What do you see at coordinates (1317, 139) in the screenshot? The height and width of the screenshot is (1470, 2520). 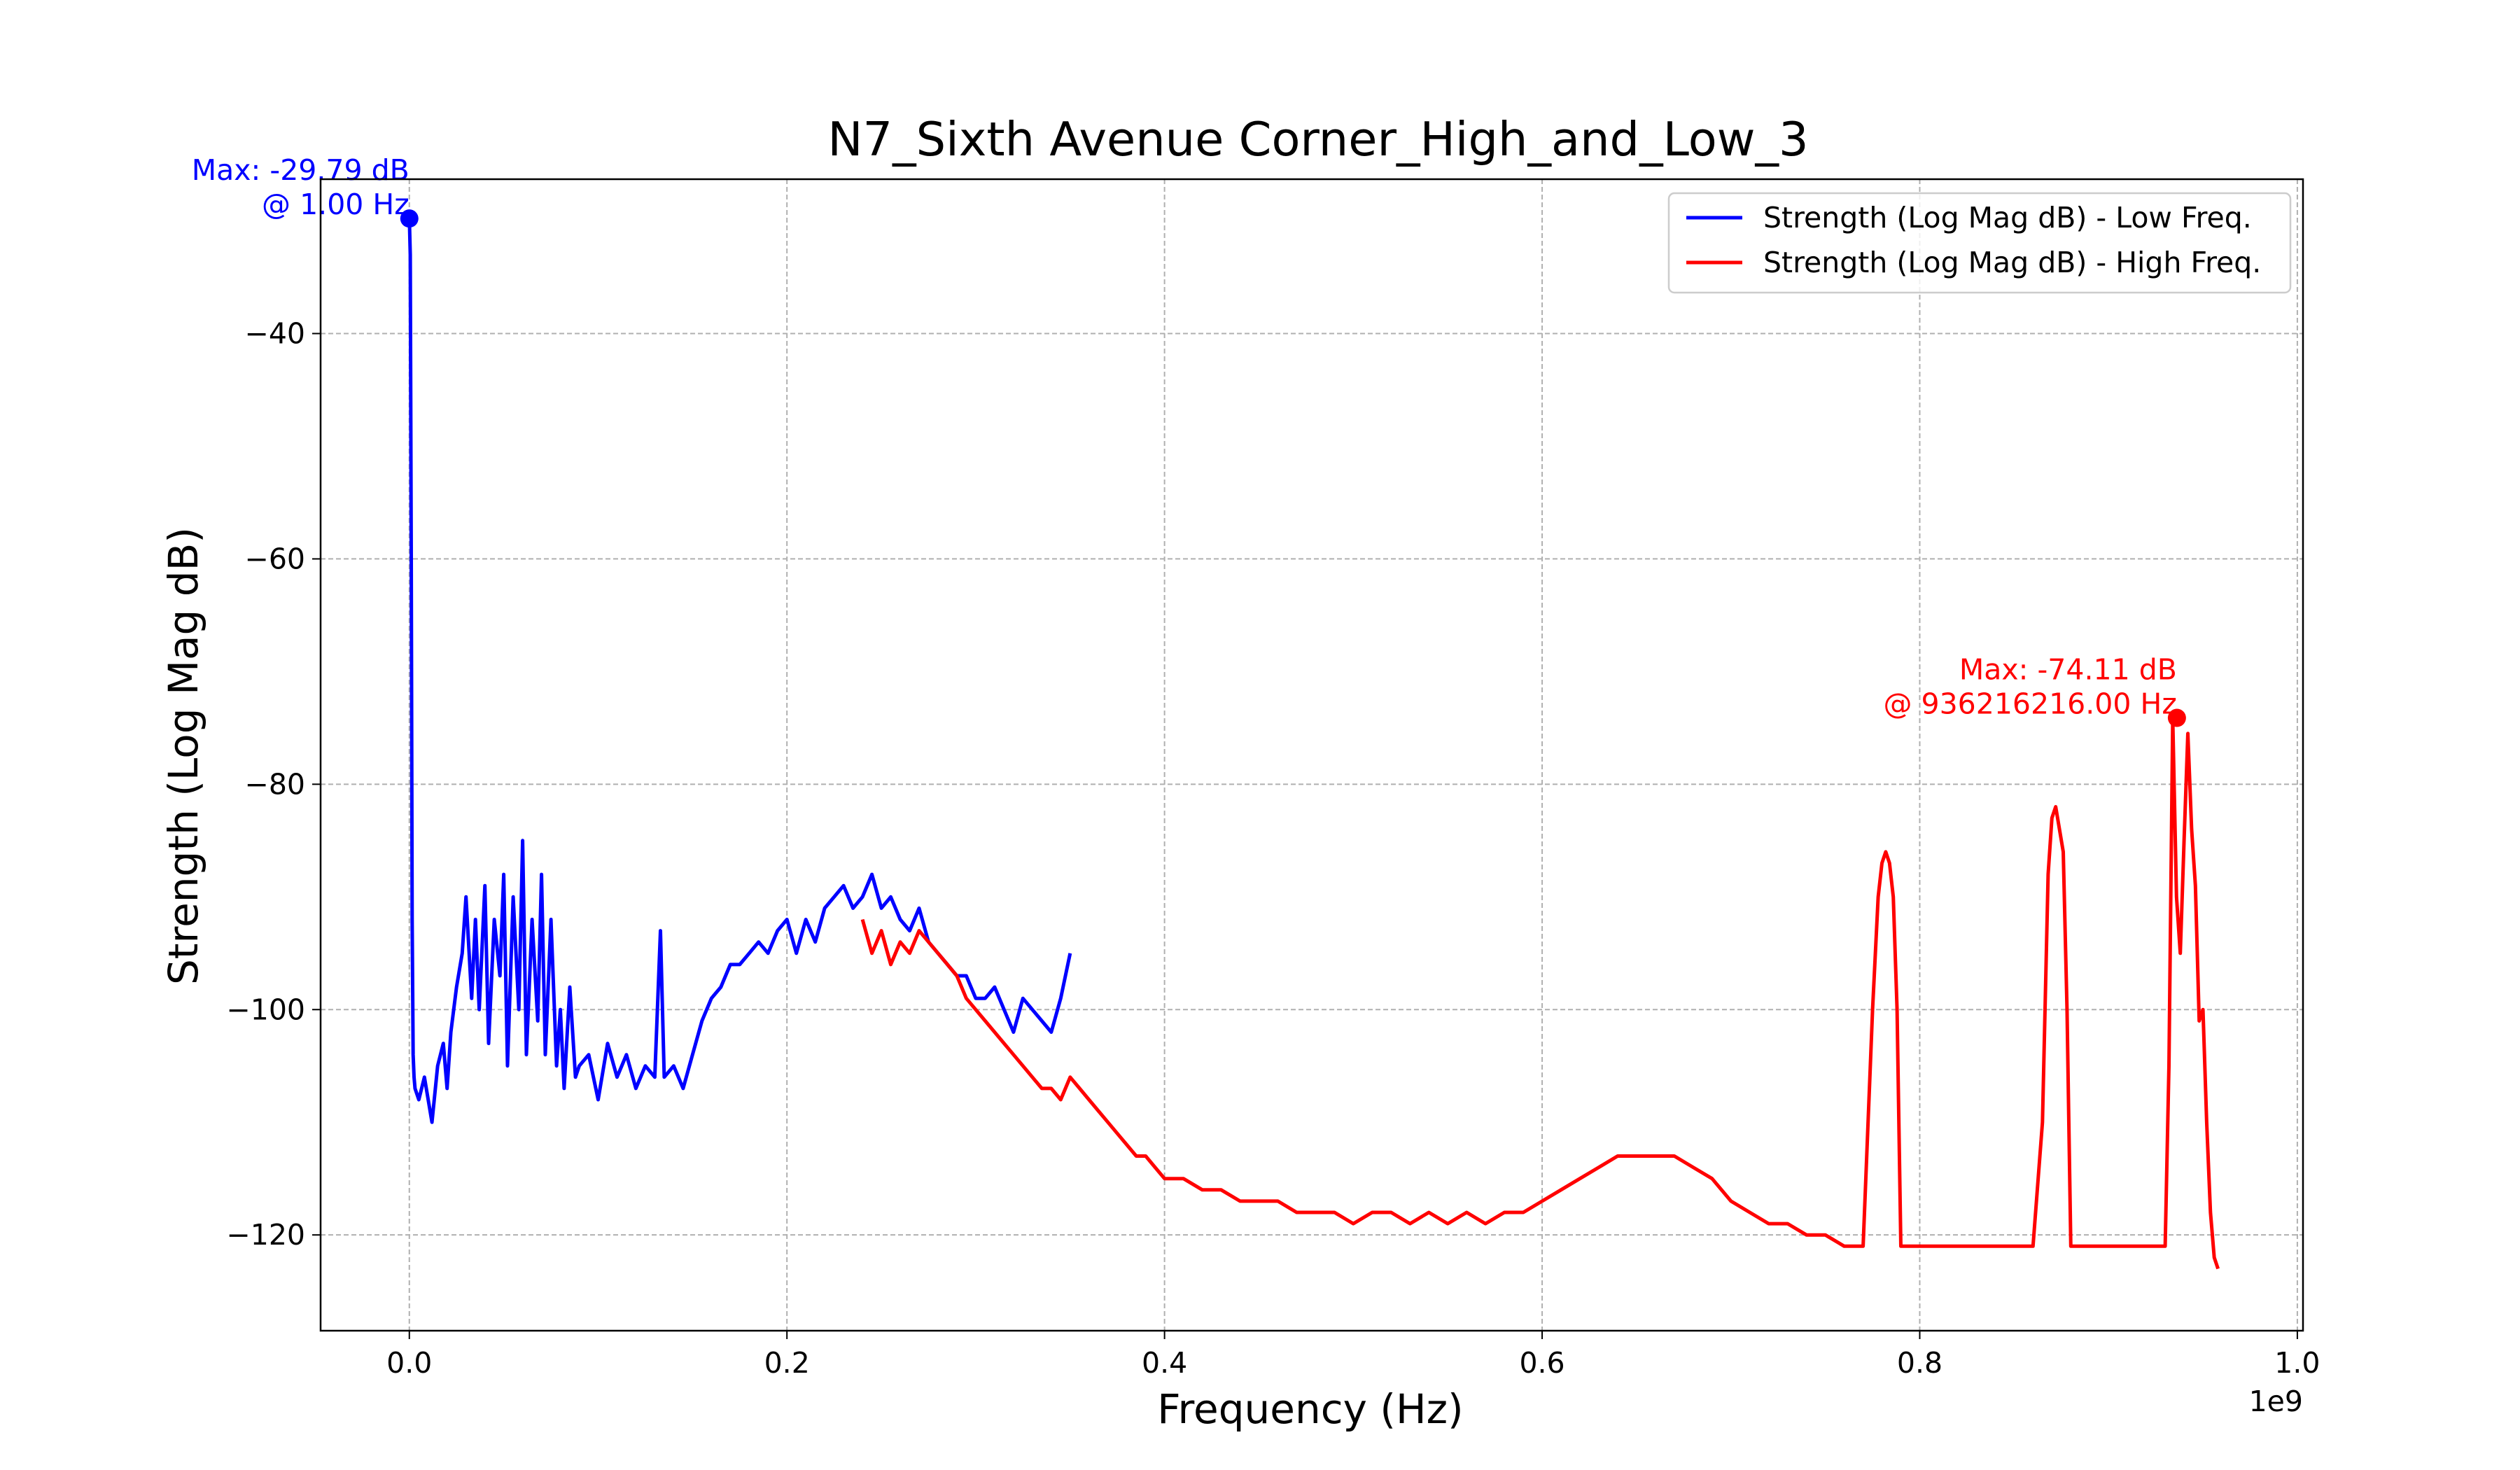 I see `chart-title: N7_Sixth Avenue Corner_High_and_Low_3` at bounding box center [1317, 139].